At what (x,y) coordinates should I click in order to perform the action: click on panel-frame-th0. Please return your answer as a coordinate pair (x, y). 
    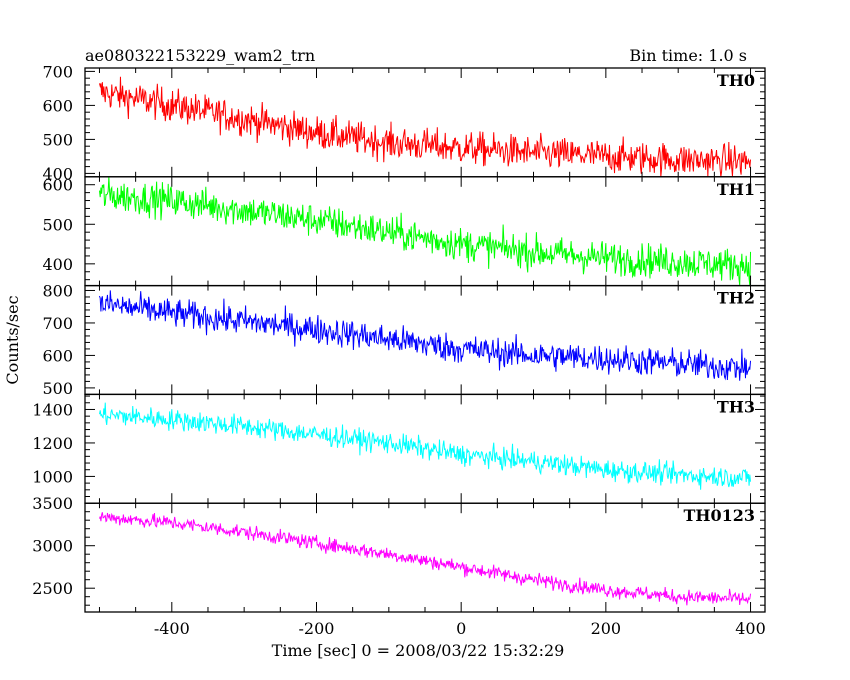
    Looking at the image, I should click on (425, 122).